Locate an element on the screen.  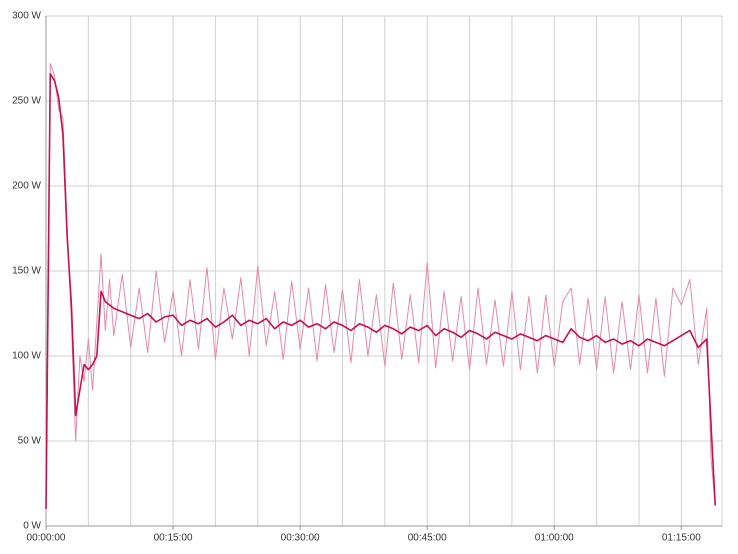
y-tick-label: 0 W is located at coordinates (32, 526).